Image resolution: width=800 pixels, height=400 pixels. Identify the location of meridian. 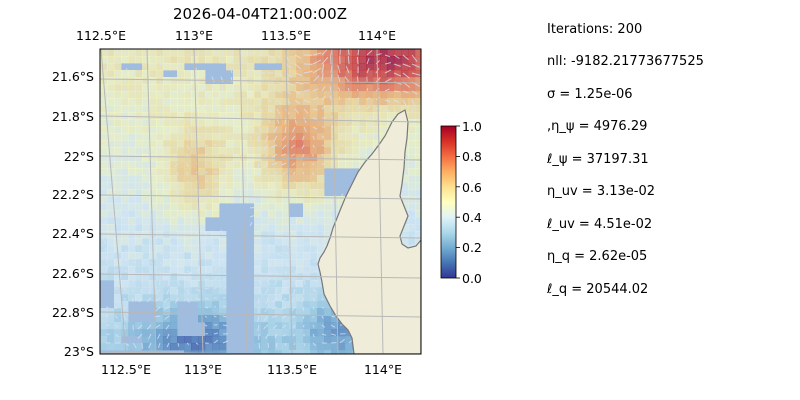
(151, 201).